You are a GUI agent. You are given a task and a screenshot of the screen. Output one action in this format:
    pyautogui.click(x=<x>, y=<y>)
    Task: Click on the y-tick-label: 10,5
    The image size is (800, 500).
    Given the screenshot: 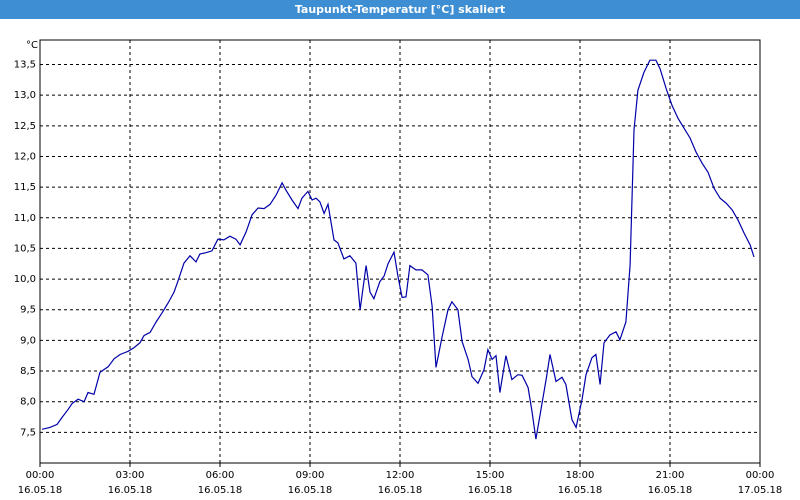 What is the action you would take?
    pyautogui.click(x=25, y=248)
    